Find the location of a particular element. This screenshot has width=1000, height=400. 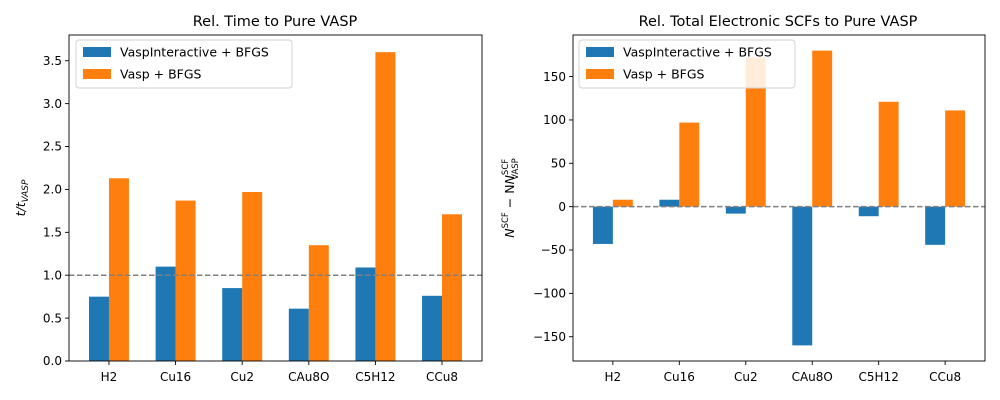

y-tick-label: 3.5 is located at coordinates (52, 61).